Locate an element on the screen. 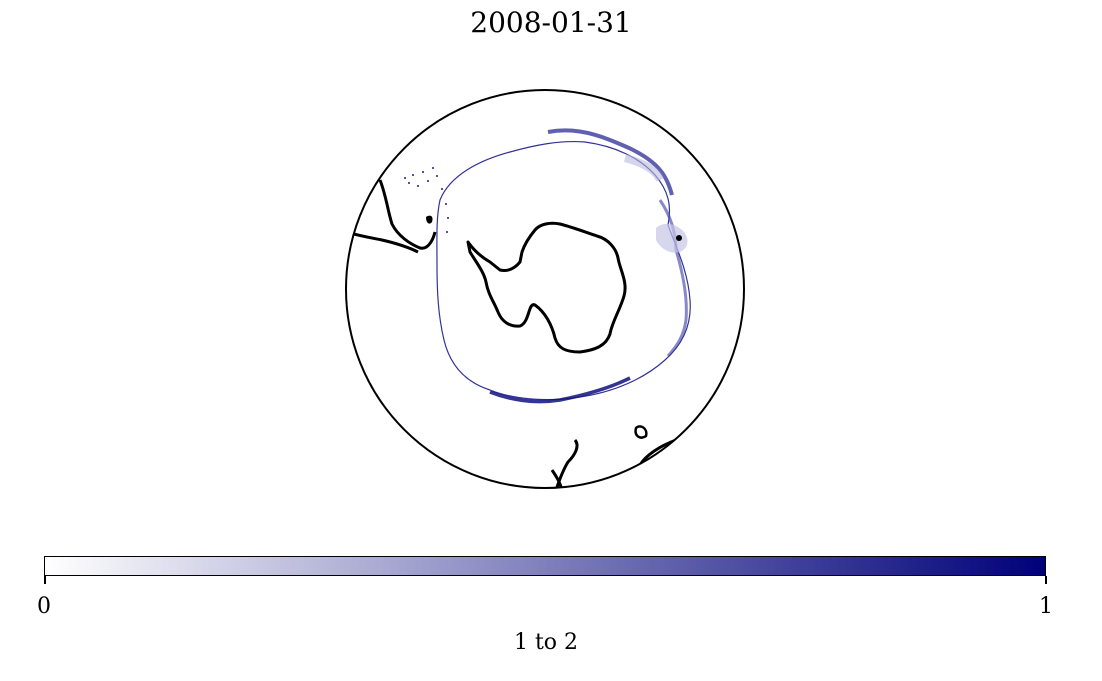  map-title: 2008-01-31 is located at coordinates (551, 22).